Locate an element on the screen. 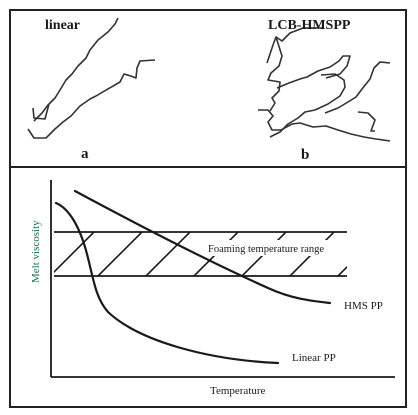  panel-b-letter: b is located at coordinates (305, 155).